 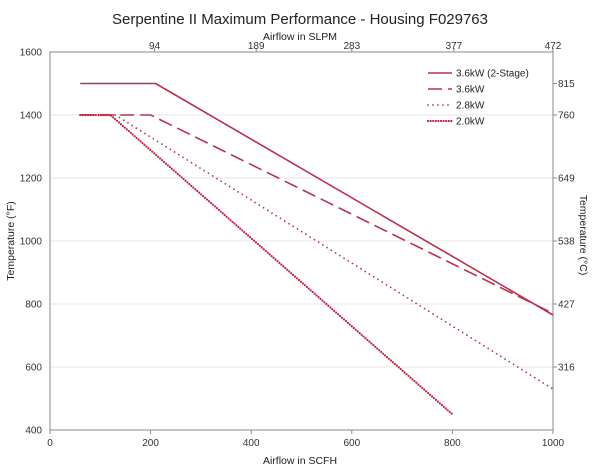 I want to click on legend-label: 2.8kW, so click(x=470, y=106).